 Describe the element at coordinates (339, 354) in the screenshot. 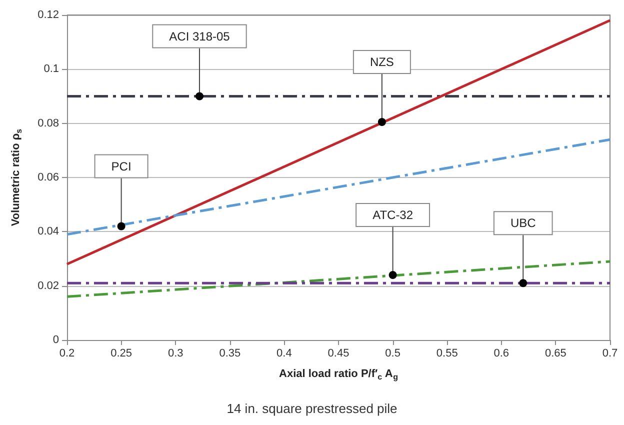

I see `x-tick-label: 0.45` at that location.